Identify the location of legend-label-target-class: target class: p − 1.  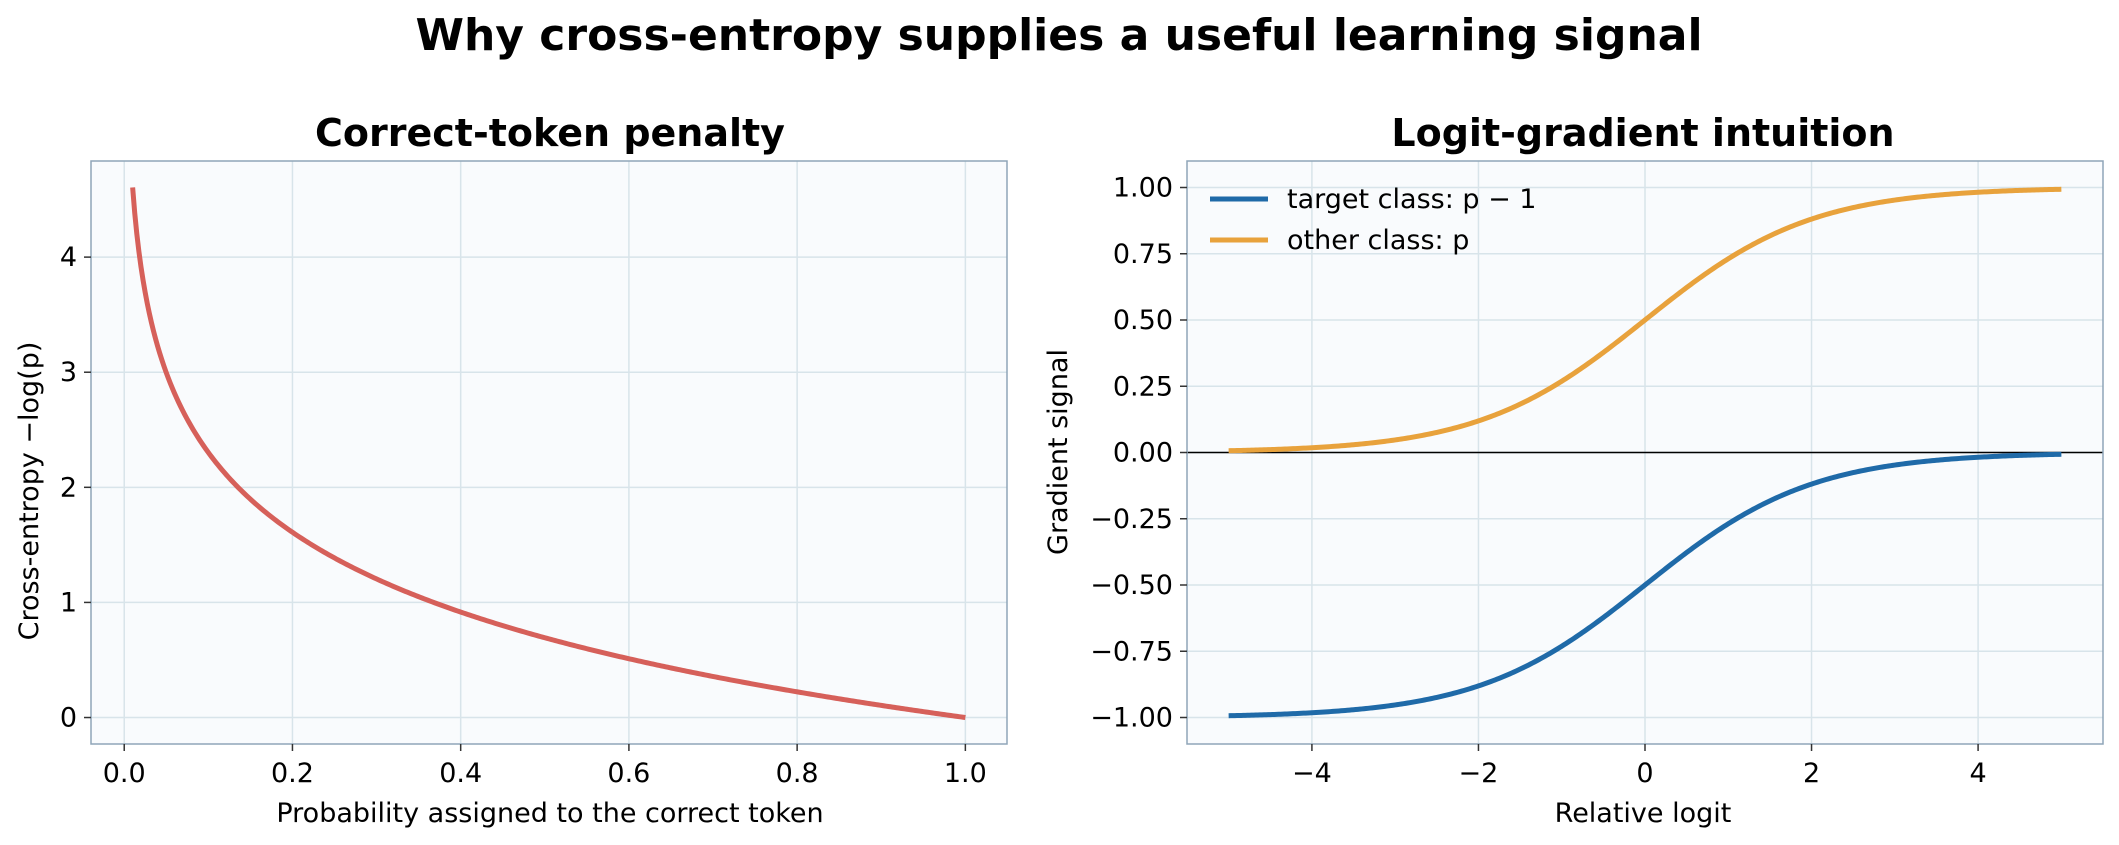
(1412, 199).